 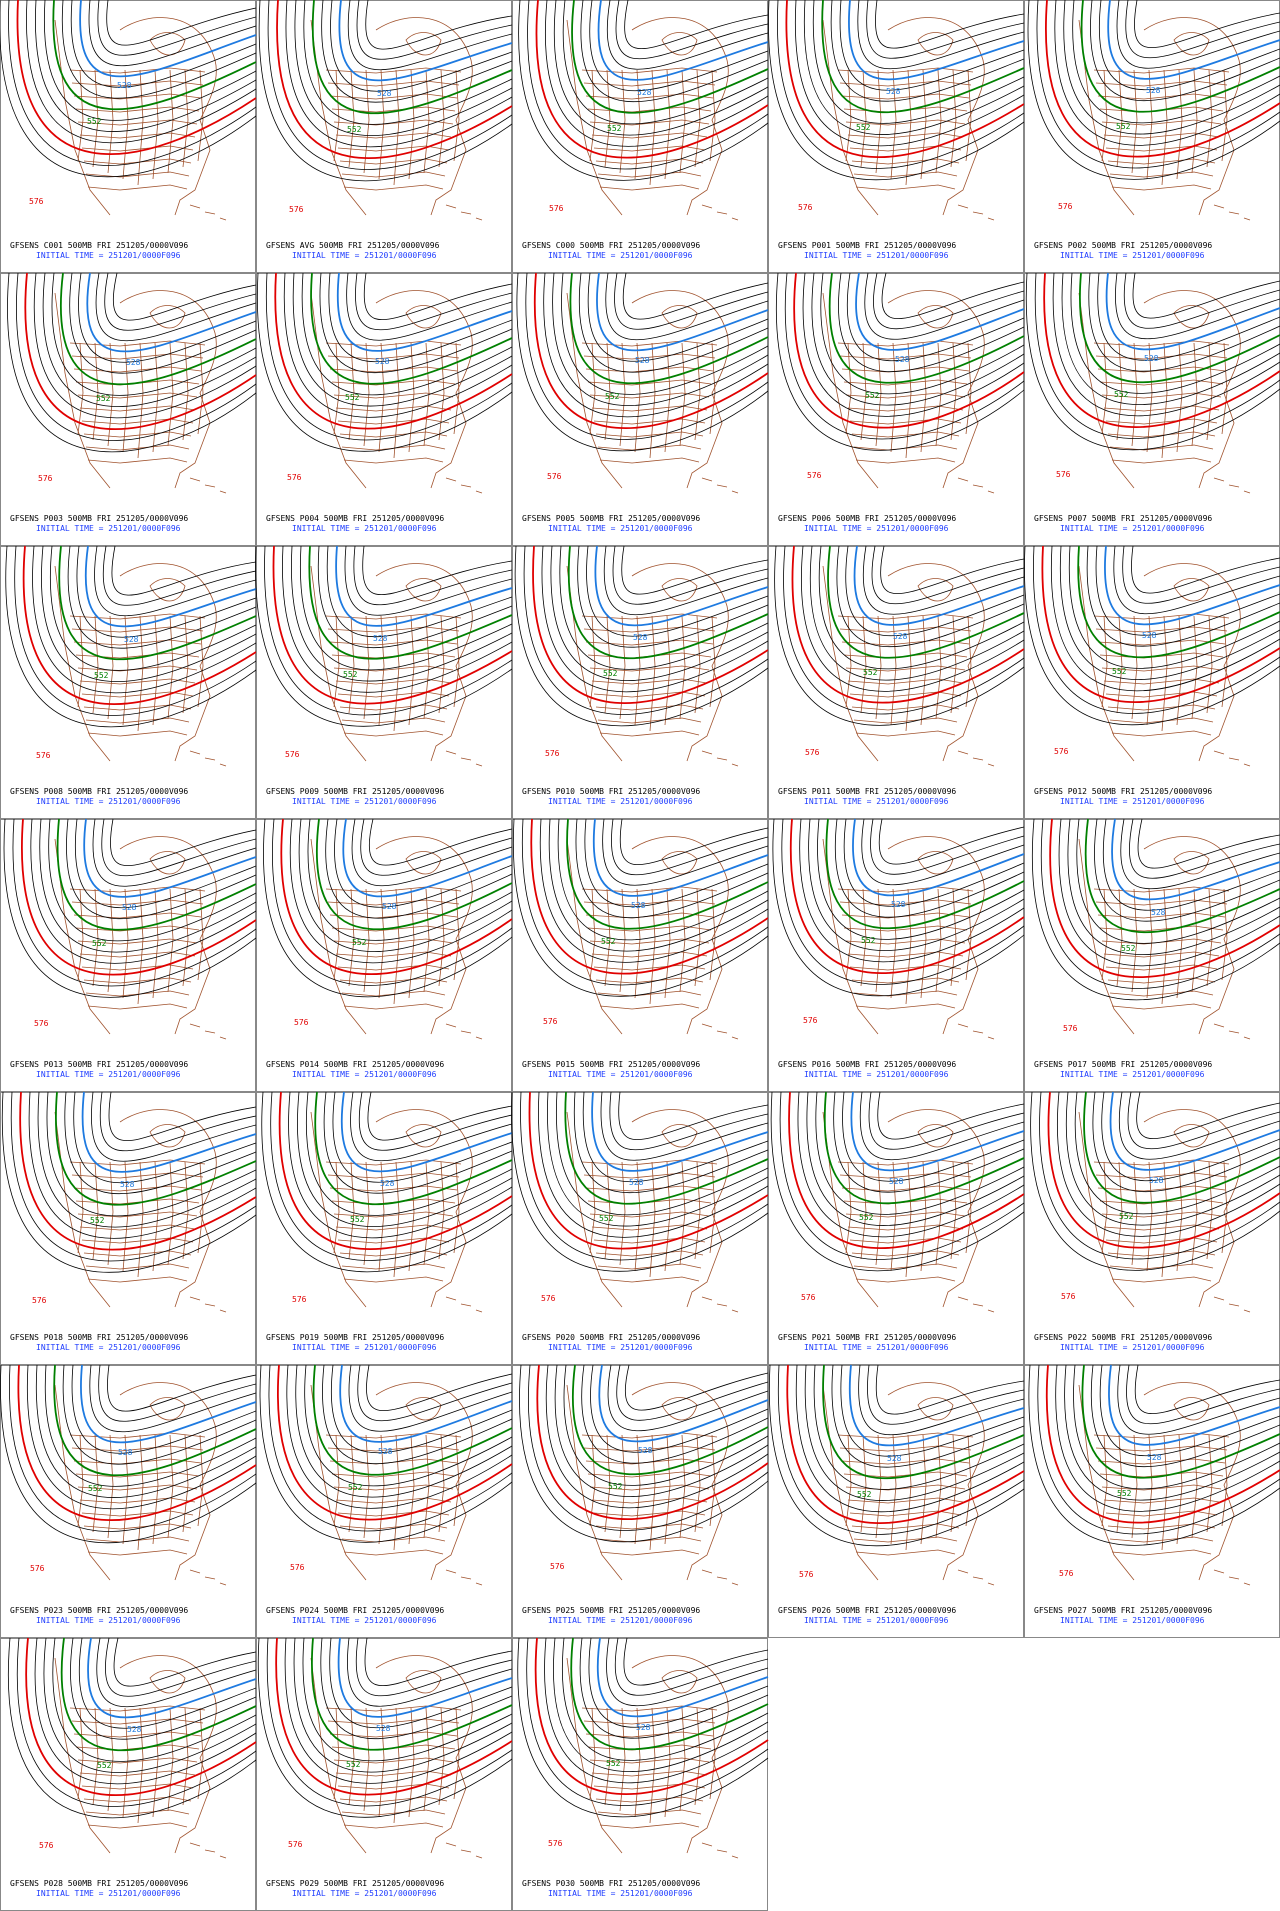 I want to click on panel-title: GFSENS P018 500MB FRI 251205/0000V096, so click(x=99, y=1337).